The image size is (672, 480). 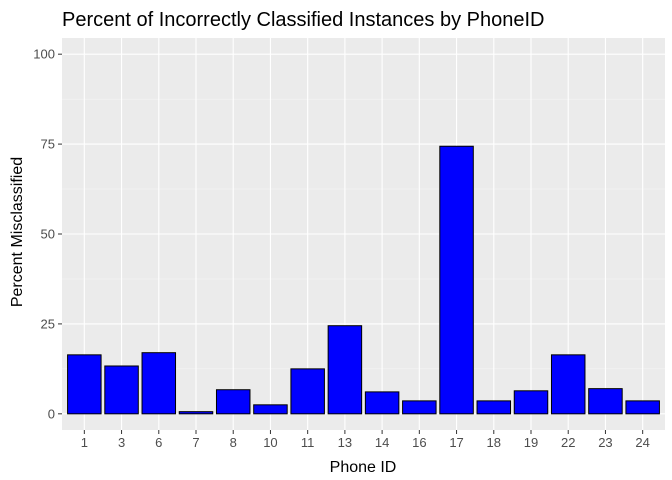 What do you see at coordinates (365, 440) in the screenshot?
I see `x-axis-ticks: 1 3 6 7 8 10 11 13 14 16 17 18 19 22 23 24` at bounding box center [365, 440].